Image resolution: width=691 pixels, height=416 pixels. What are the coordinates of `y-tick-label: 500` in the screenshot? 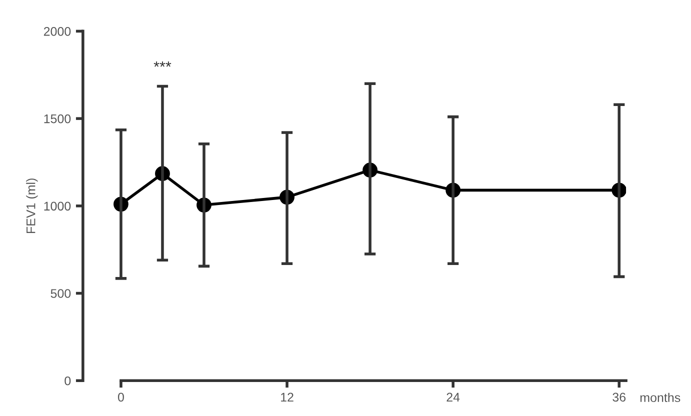 It's located at (60, 293).